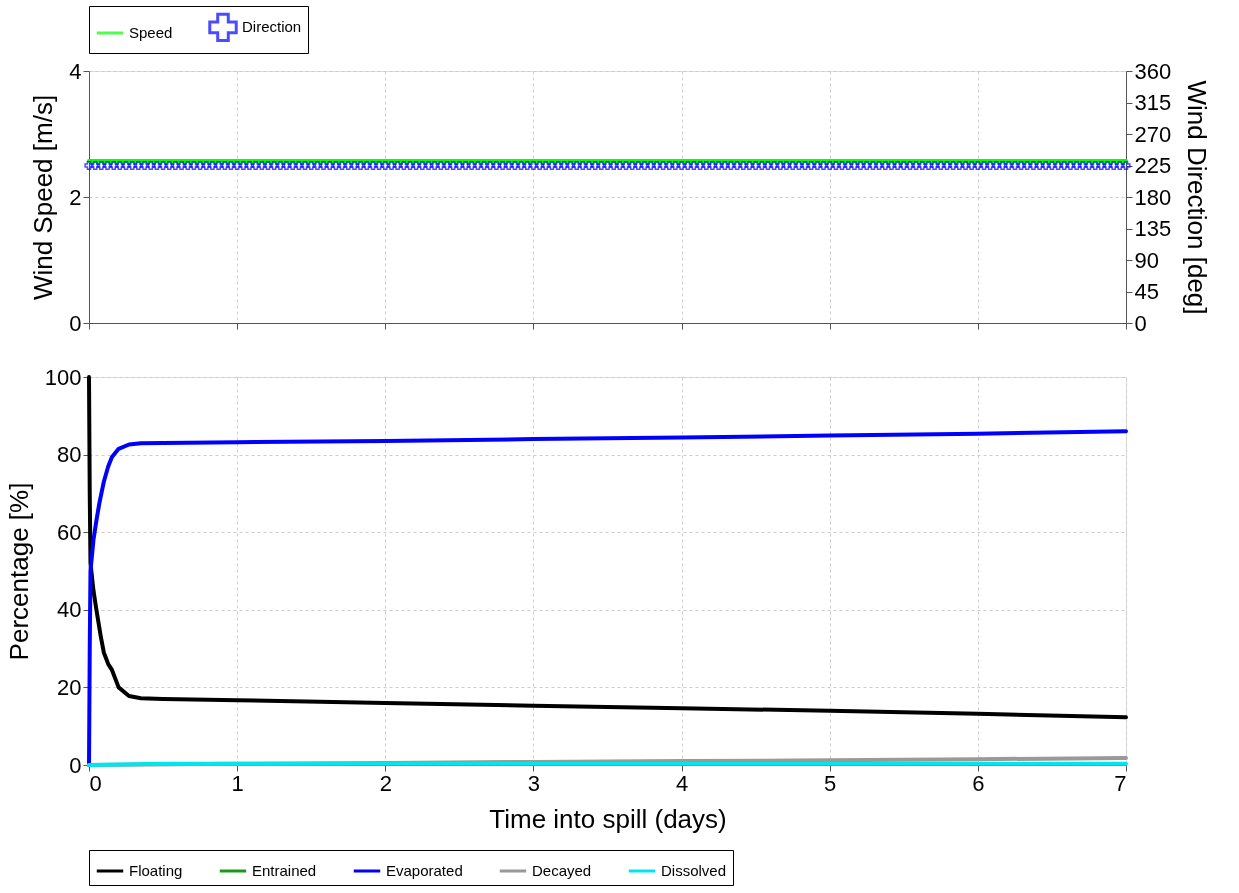 Image resolution: width=1239 pixels, height=893 pixels. Describe the element at coordinates (534, 783) in the screenshot. I see `x-tick-label: 3` at that location.